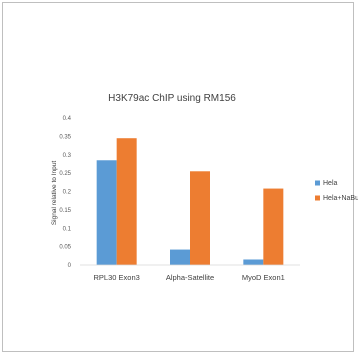 The image size is (358, 356). What do you see at coordinates (65, 174) in the screenshot?
I see `y-tick-label: 0.25` at bounding box center [65, 174].